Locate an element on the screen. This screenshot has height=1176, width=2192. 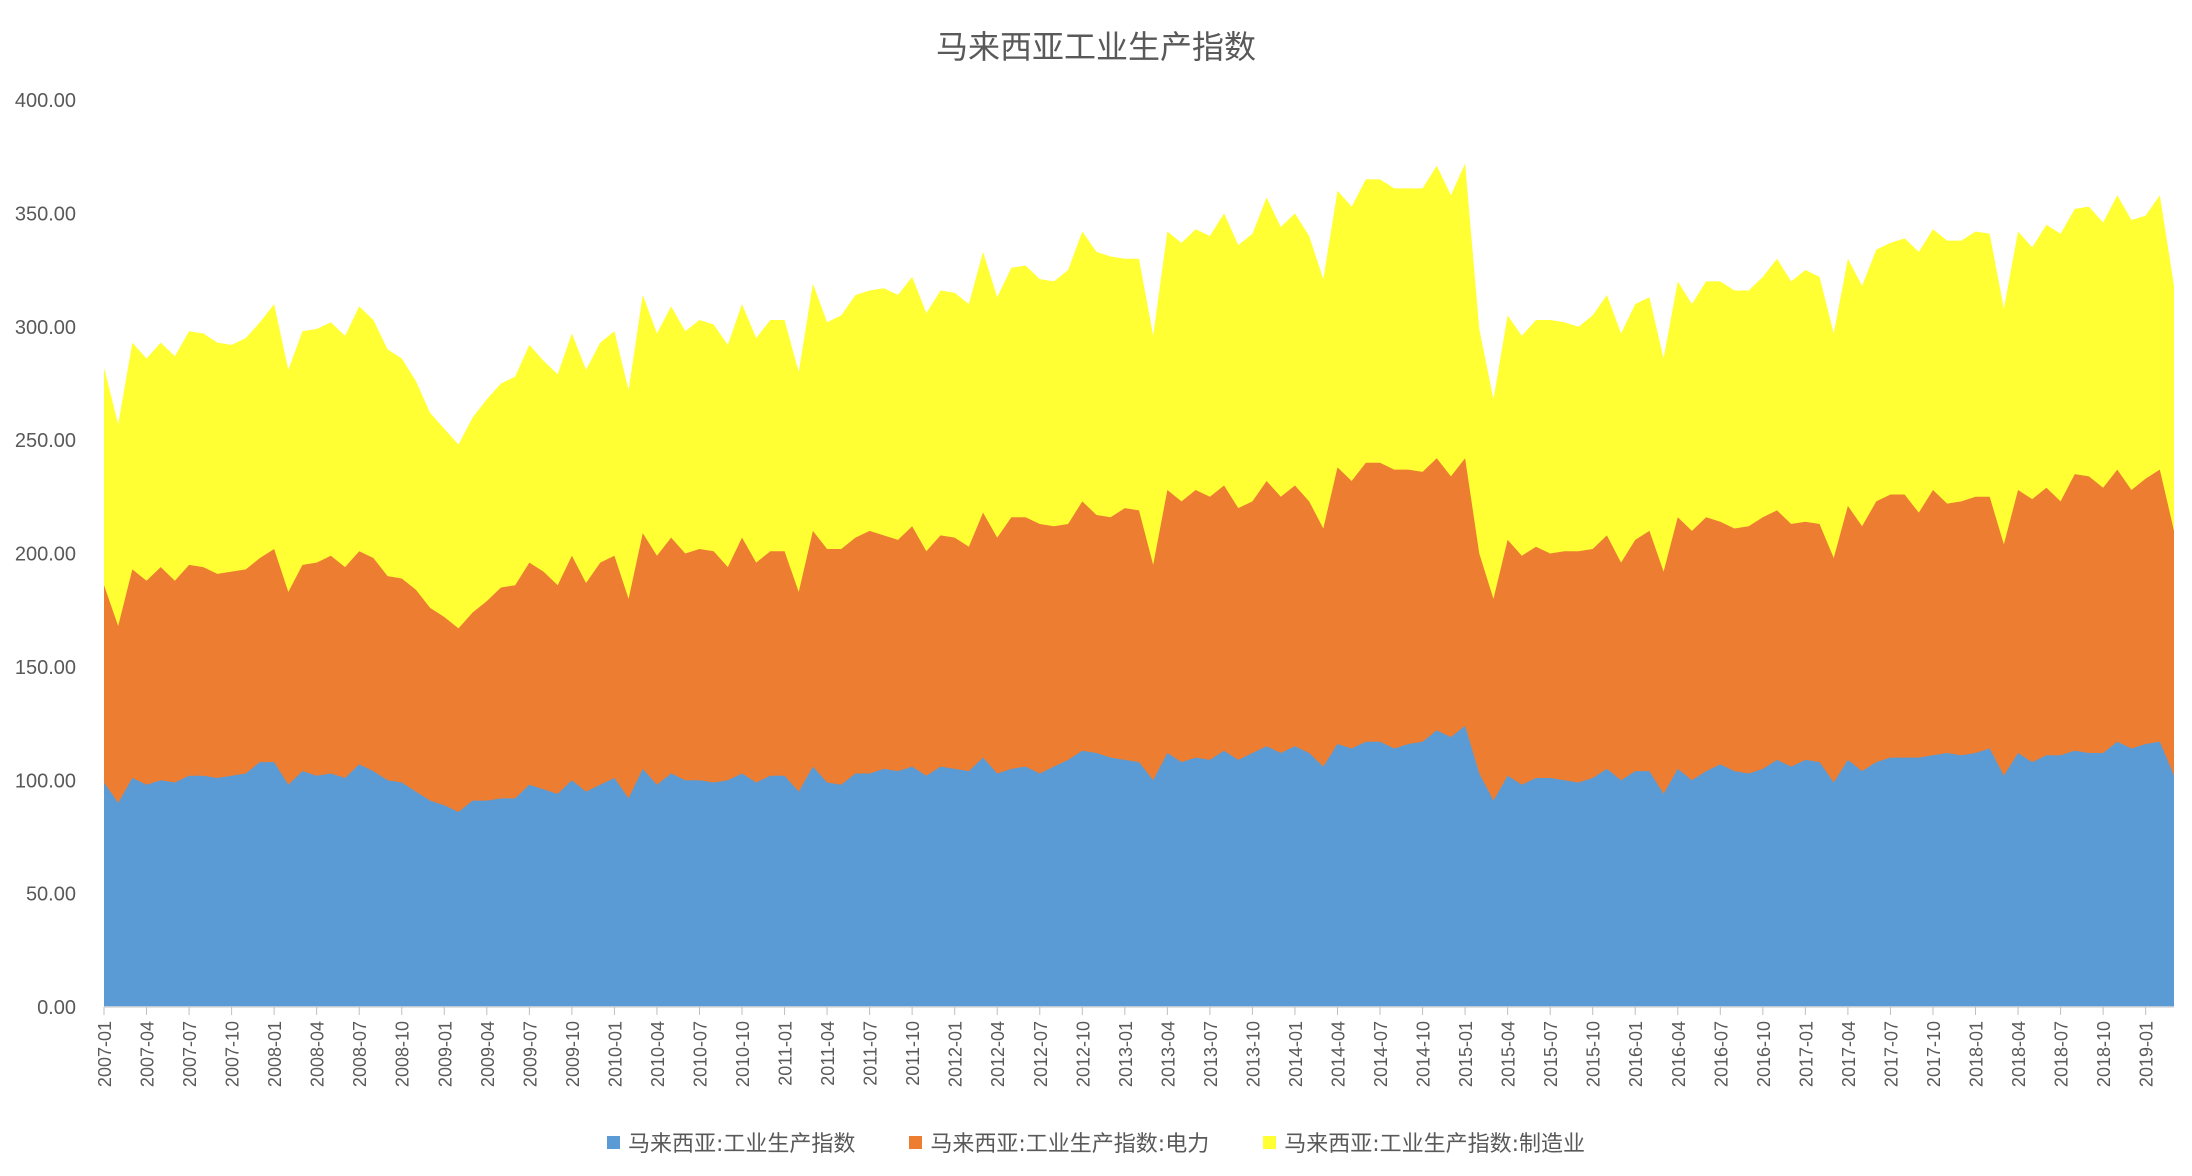
x-tick-label: 2013-10 is located at coordinates (1253, 1054).